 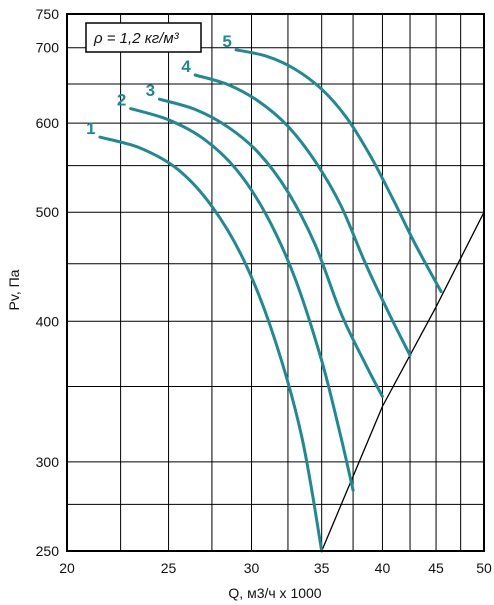 What do you see at coordinates (159, 85) in the screenshot?
I see `curve-labels: 1 2 3 4 5` at bounding box center [159, 85].